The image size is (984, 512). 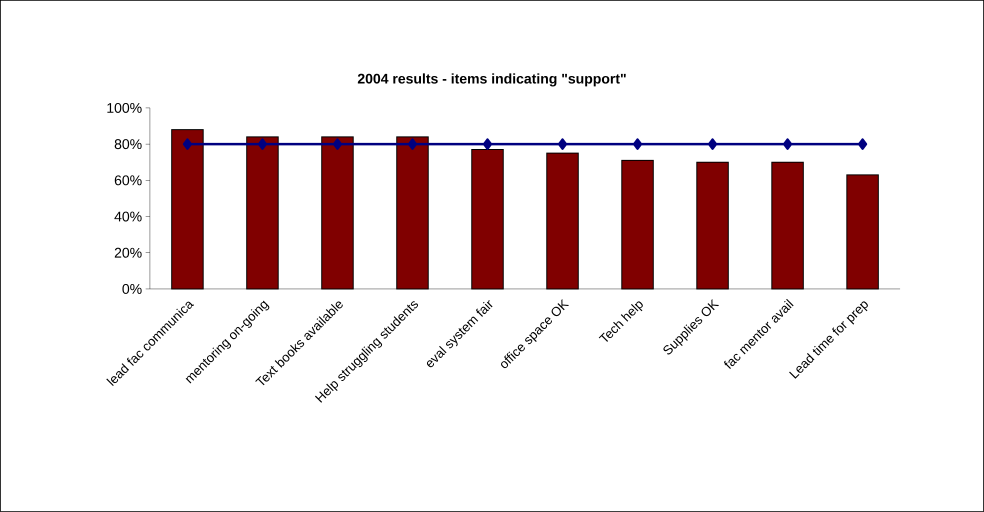 What do you see at coordinates (620, 321) in the screenshot?
I see `x-tick-label: Tech help` at bounding box center [620, 321].